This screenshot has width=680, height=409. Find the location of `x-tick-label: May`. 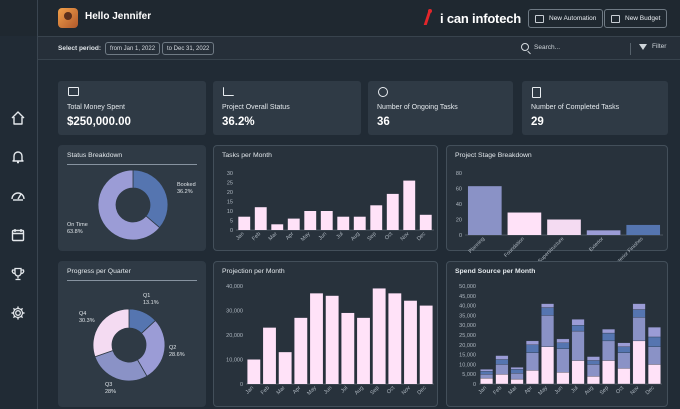

x-tick-label: May is located at coordinates (306, 237).